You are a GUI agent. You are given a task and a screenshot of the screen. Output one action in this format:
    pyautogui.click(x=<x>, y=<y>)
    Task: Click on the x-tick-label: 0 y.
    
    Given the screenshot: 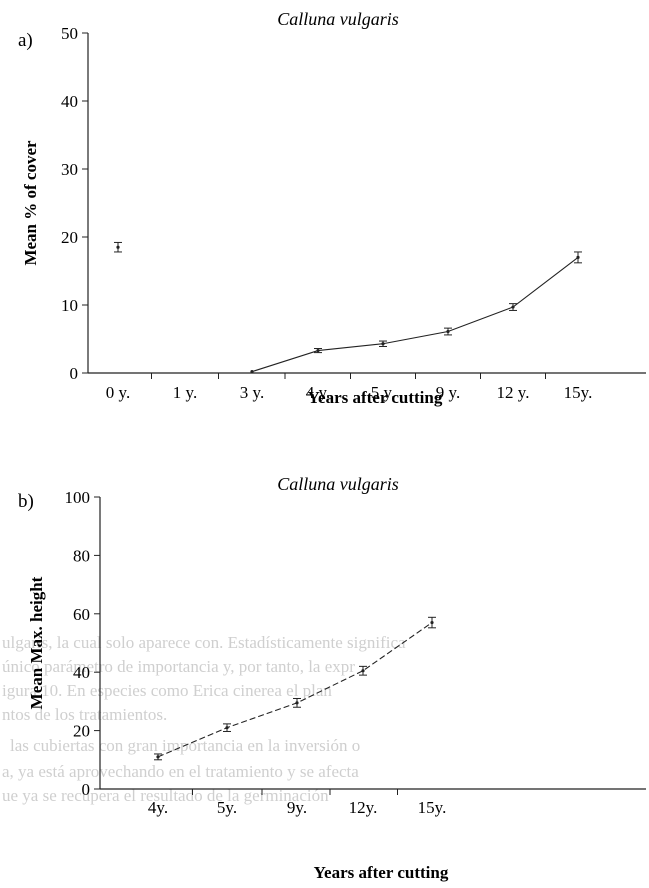 What is the action you would take?
    pyautogui.click(x=118, y=392)
    